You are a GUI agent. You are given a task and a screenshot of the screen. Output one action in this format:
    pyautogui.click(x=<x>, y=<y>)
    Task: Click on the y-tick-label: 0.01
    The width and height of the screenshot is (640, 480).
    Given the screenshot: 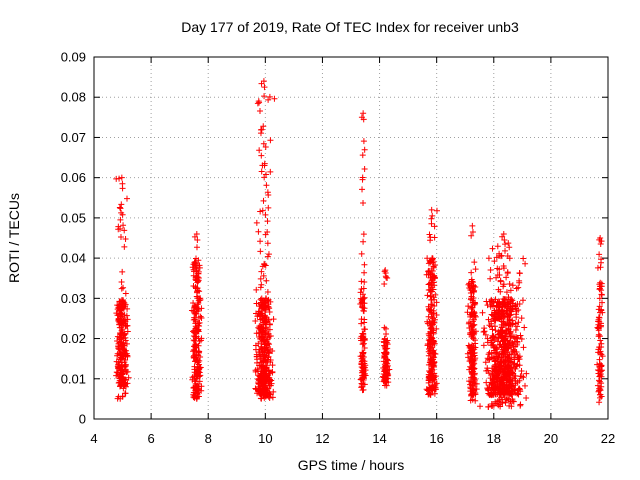 What is the action you would take?
    pyautogui.click(x=73, y=378)
    